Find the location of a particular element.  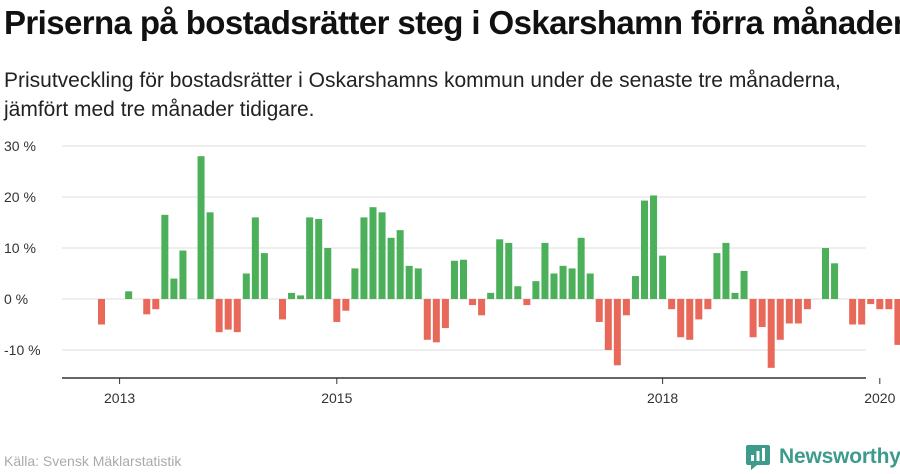

y-tick-label: -10 % is located at coordinates (22, 350).